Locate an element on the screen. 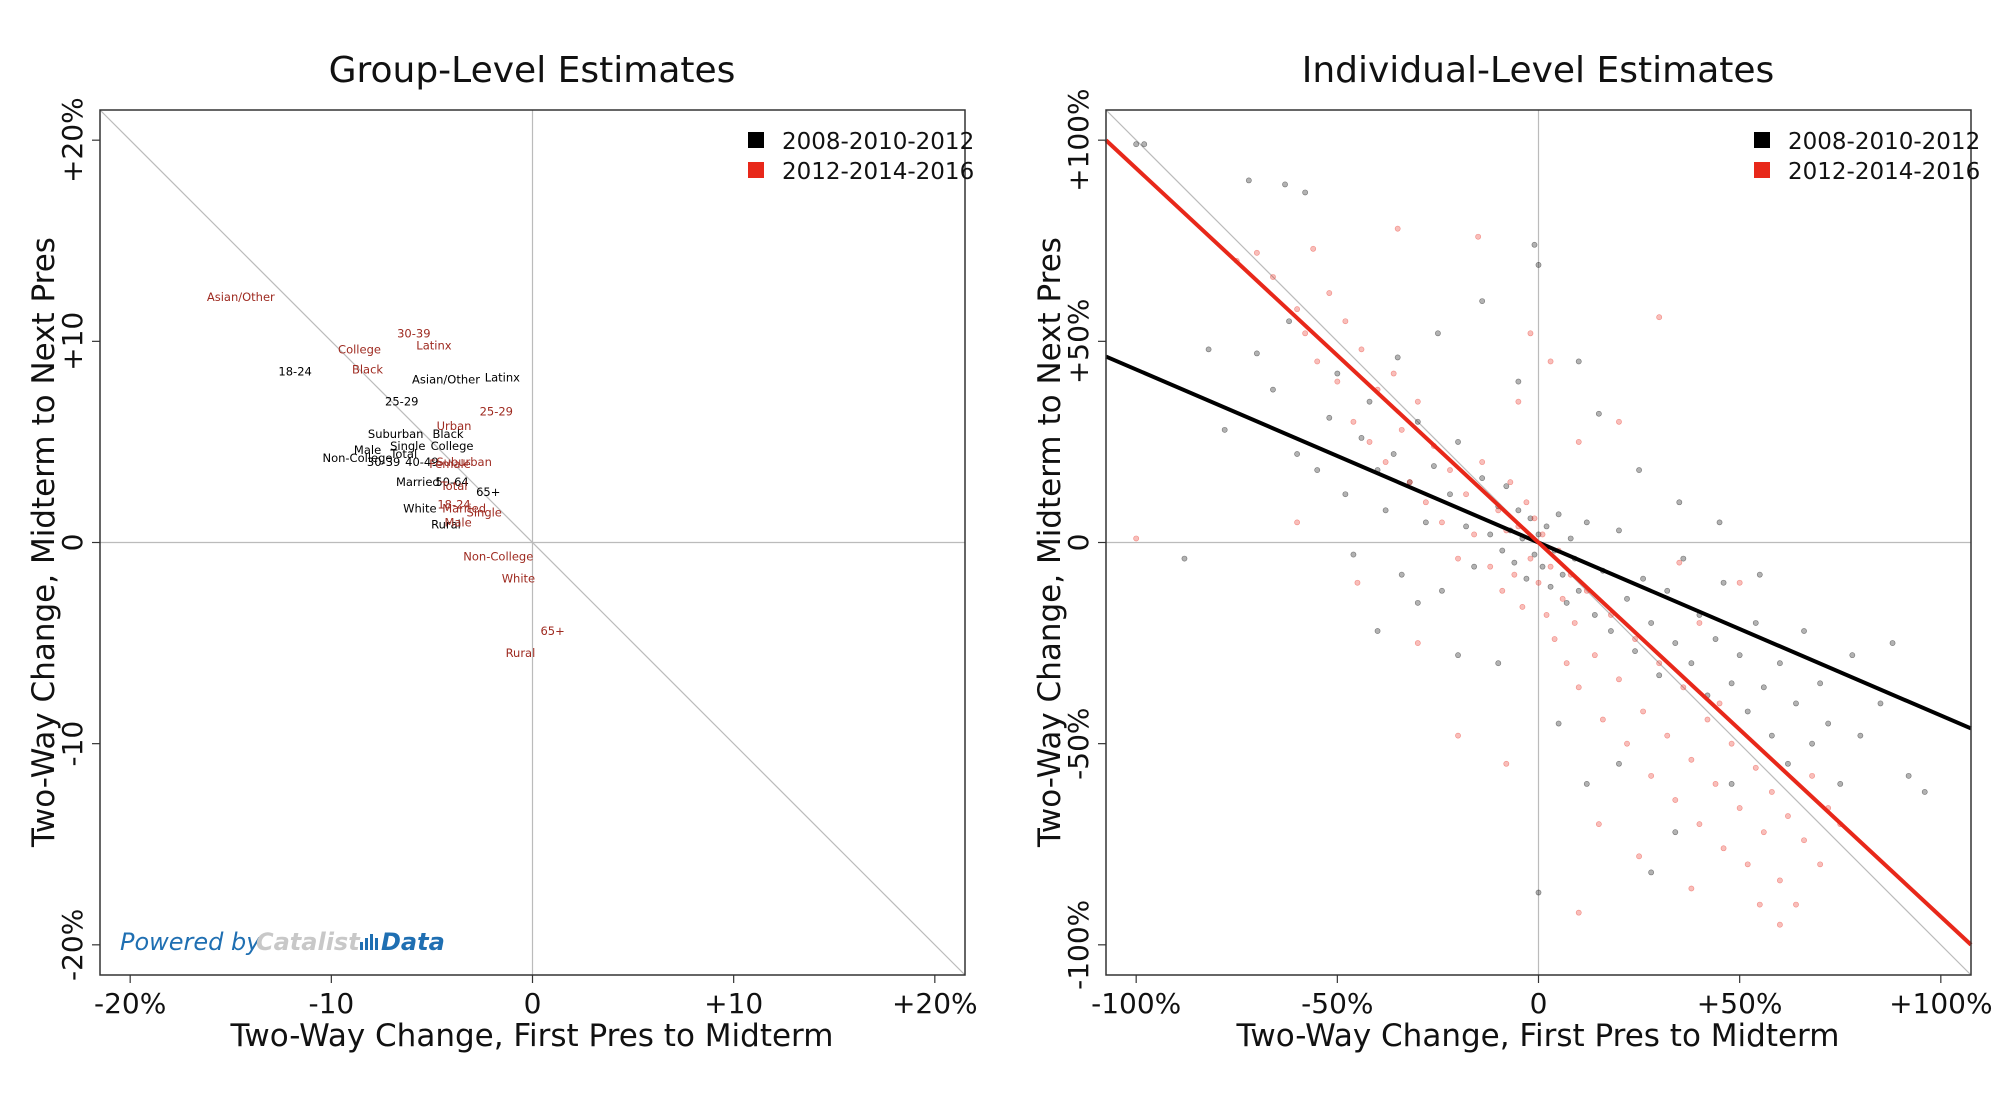 The image size is (2000, 1100). left-legend: 2008-2010-2012 2012-2014-2016 is located at coordinates (861, 157).